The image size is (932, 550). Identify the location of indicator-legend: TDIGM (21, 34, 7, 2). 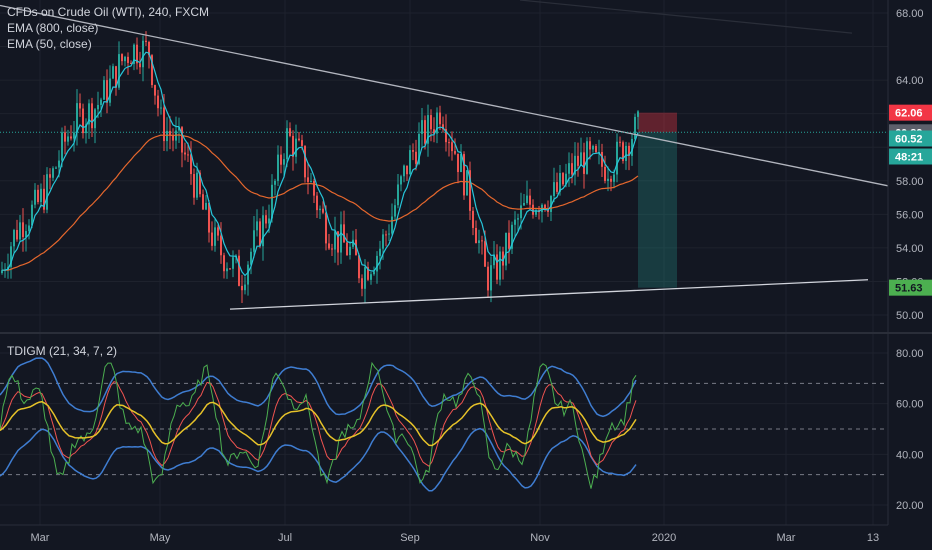
(62, 351).